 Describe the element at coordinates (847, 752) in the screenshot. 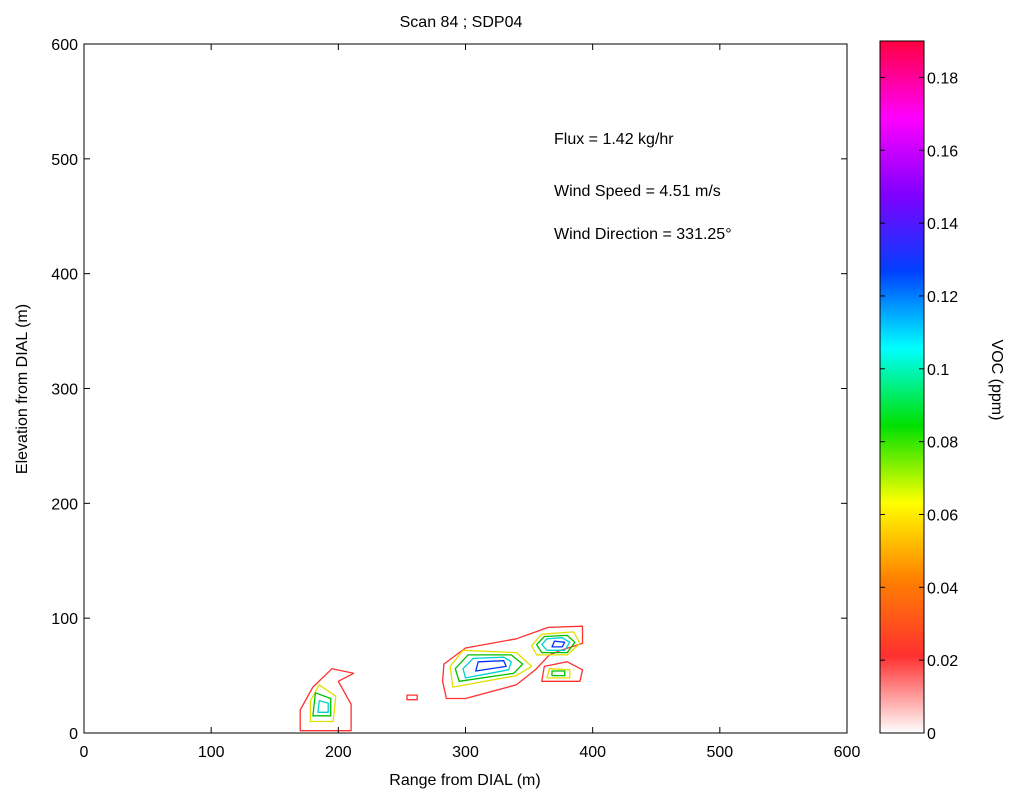

I see `x-tick-label: 600` at that location.